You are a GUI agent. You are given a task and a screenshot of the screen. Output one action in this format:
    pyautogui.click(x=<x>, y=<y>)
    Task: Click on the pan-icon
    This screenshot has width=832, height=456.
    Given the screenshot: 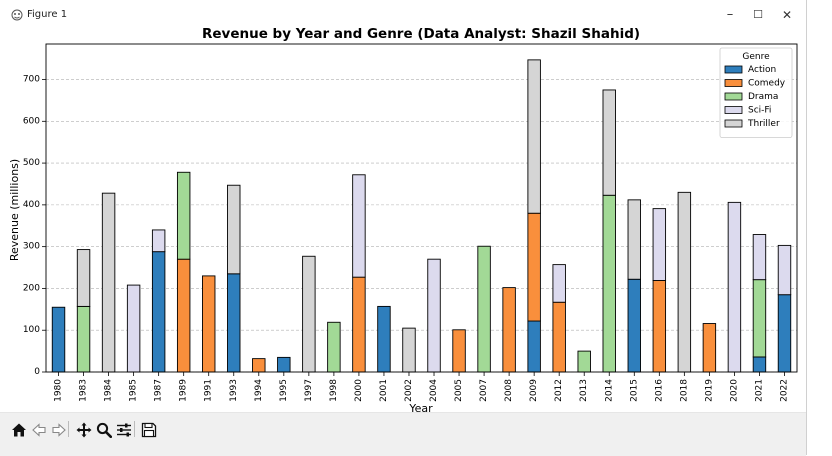 What is the action you would take?
    pyautogui.click(x=83, y=430)
    